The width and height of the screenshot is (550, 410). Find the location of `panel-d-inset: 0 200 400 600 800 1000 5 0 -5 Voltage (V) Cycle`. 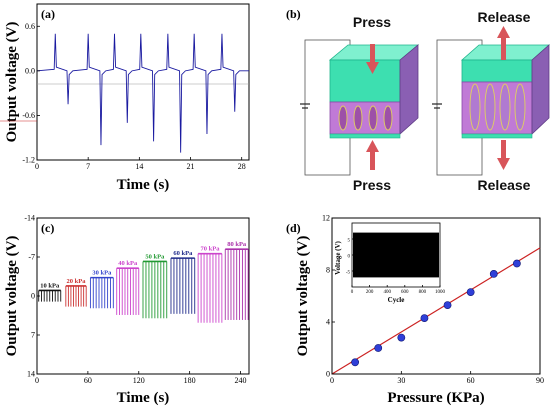

panel-d-inset: 0 200 400 600 800 1000 5 0 -5 Voltage (V) Cycle is located at coordinates (390, 263).